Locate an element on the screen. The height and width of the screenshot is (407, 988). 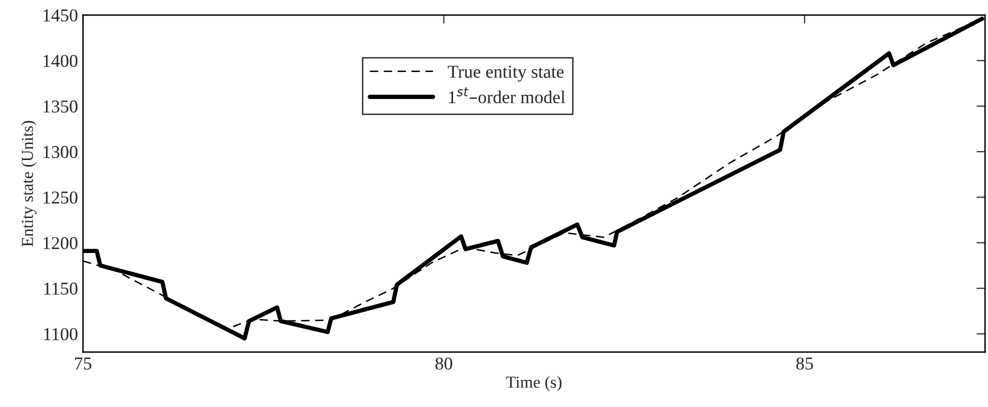
y-tick-label: 1250 is located at coordinates (61, 197).